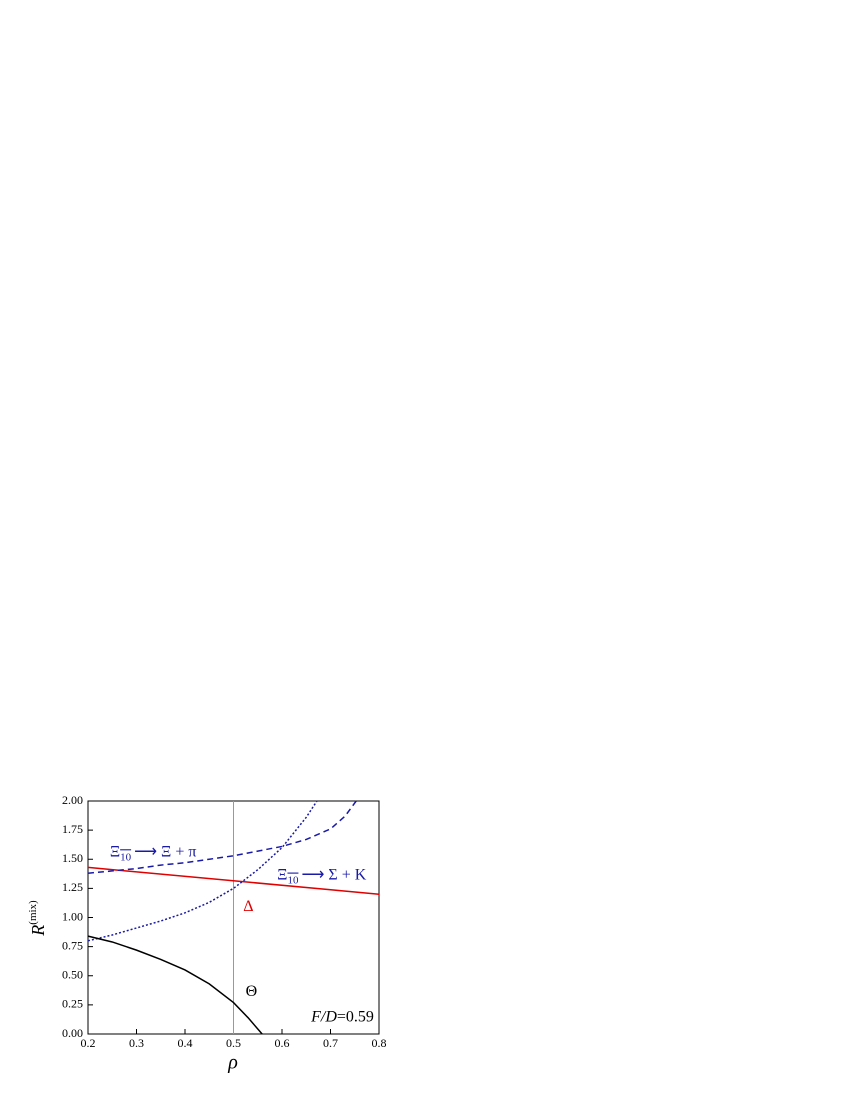 The height and width of the screenshot is (1100, 850). I want to click on y-tick-label: 1.25, so click(72, 887).